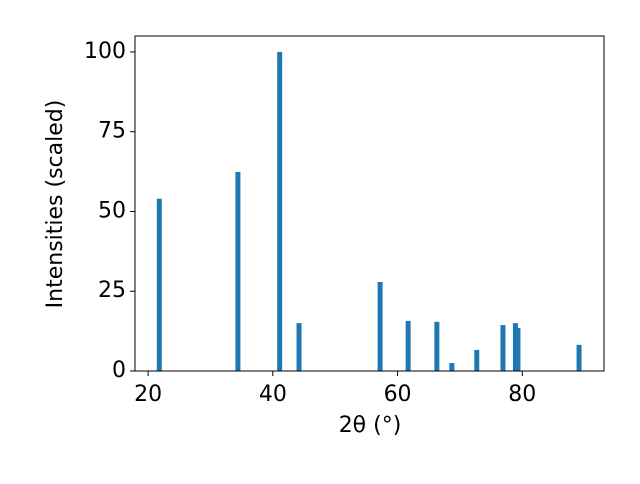  I want to click on x-tick-label: 60, so click(398, 394).